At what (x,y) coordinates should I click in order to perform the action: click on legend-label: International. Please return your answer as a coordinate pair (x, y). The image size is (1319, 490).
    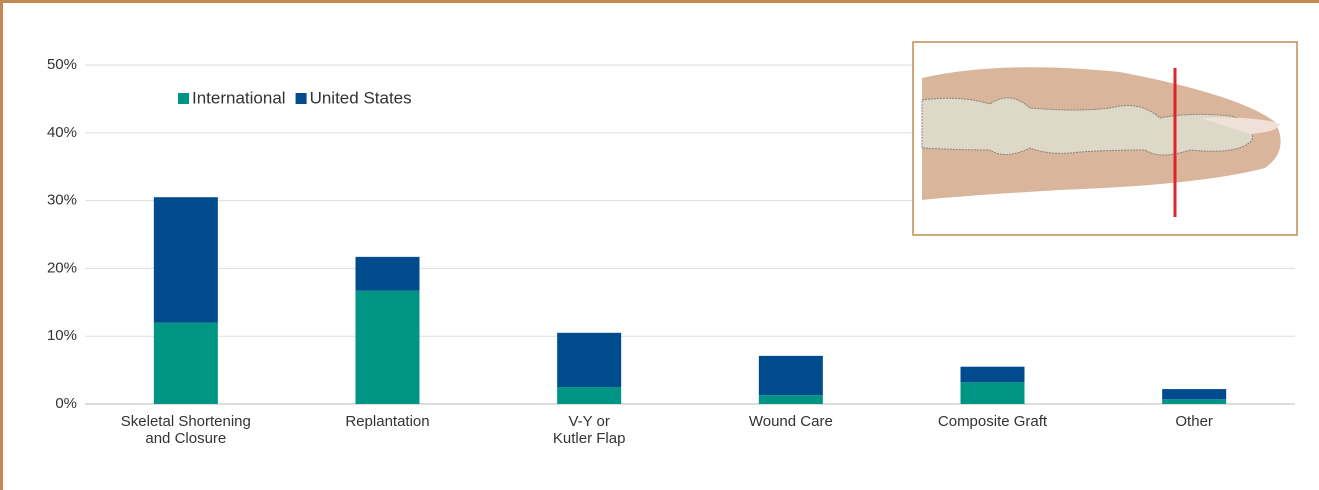
    Looking at the image, I should click on (239, 97).